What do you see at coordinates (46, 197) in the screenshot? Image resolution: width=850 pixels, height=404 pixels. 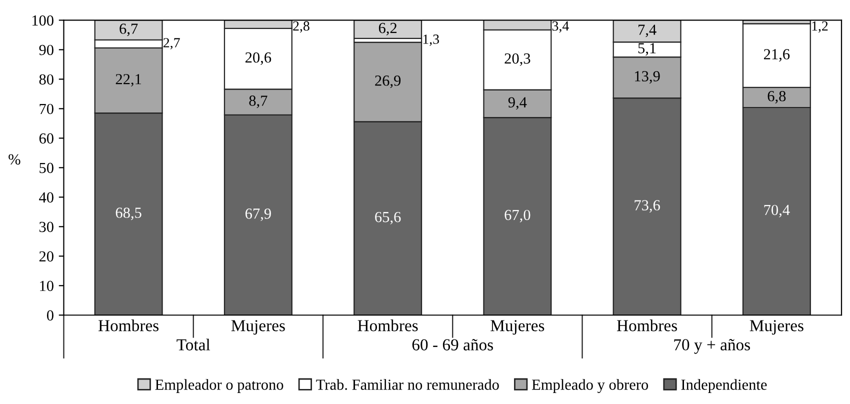 I see `y-tick-label: 40` at bounding box center [46, 197].